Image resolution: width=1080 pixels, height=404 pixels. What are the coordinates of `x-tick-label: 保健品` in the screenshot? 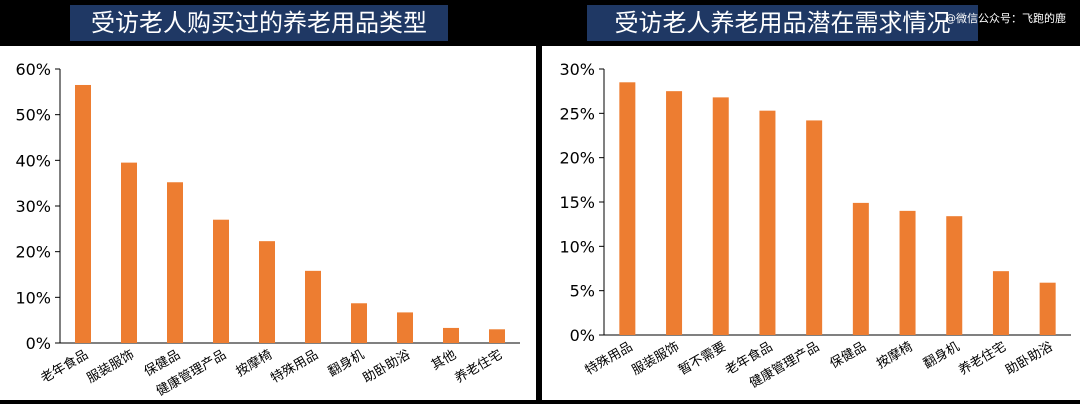 It's located at (848, 355).